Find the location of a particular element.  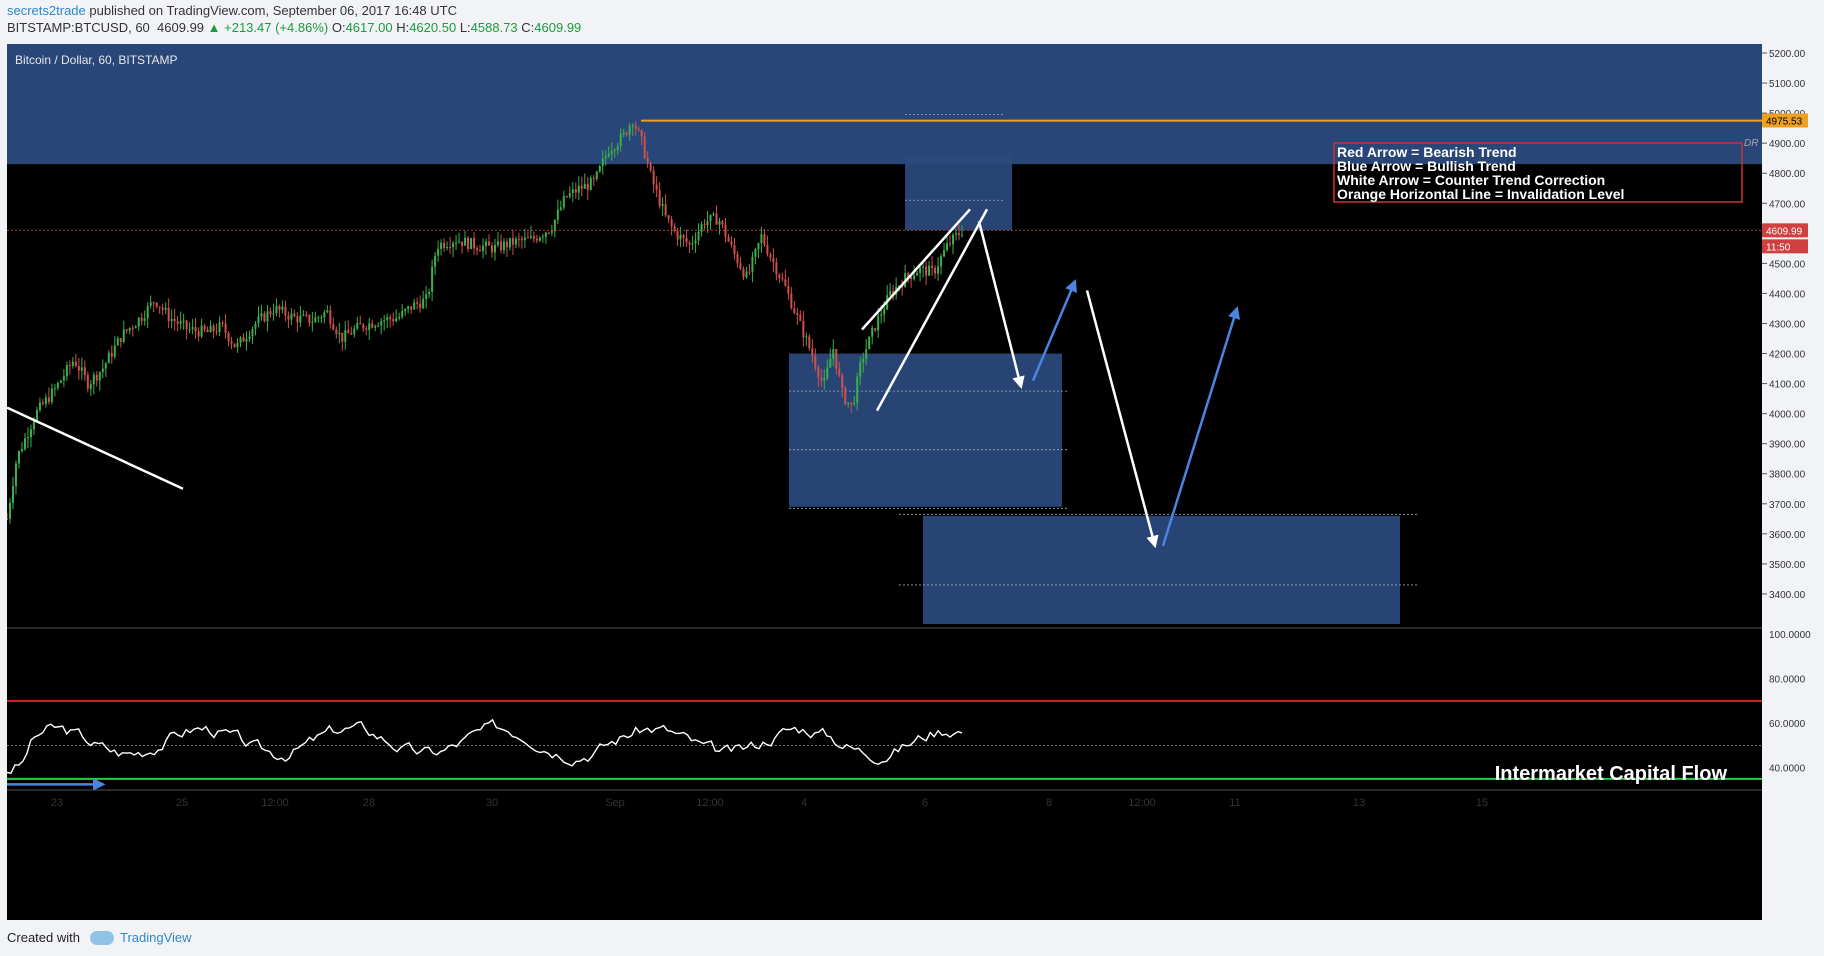

invalidation-tag: DR is located at coordinates (1751, 143).